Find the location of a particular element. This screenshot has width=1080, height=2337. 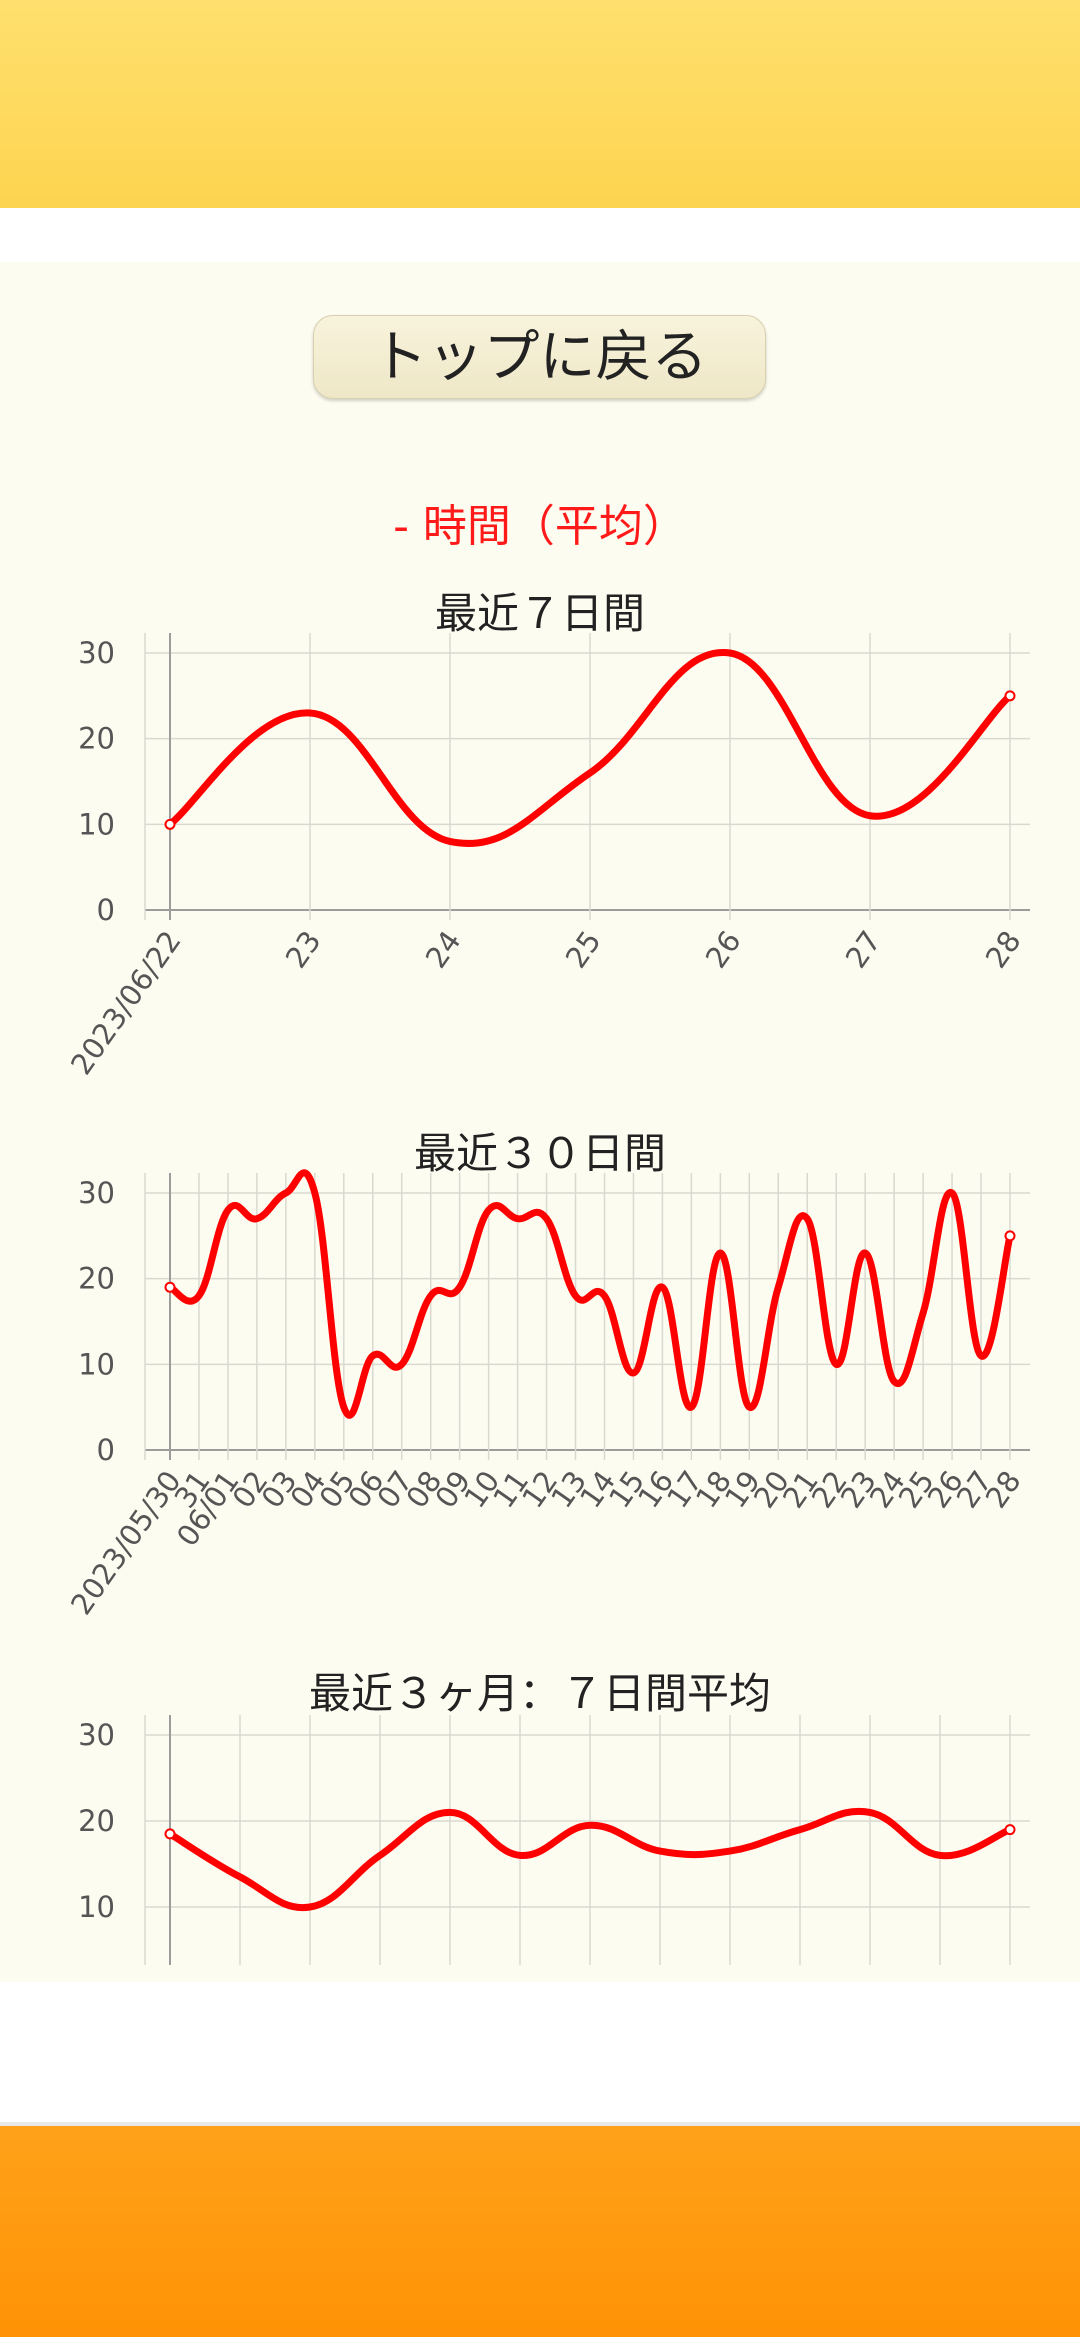

series-line is located at coordinates (590, 1294).